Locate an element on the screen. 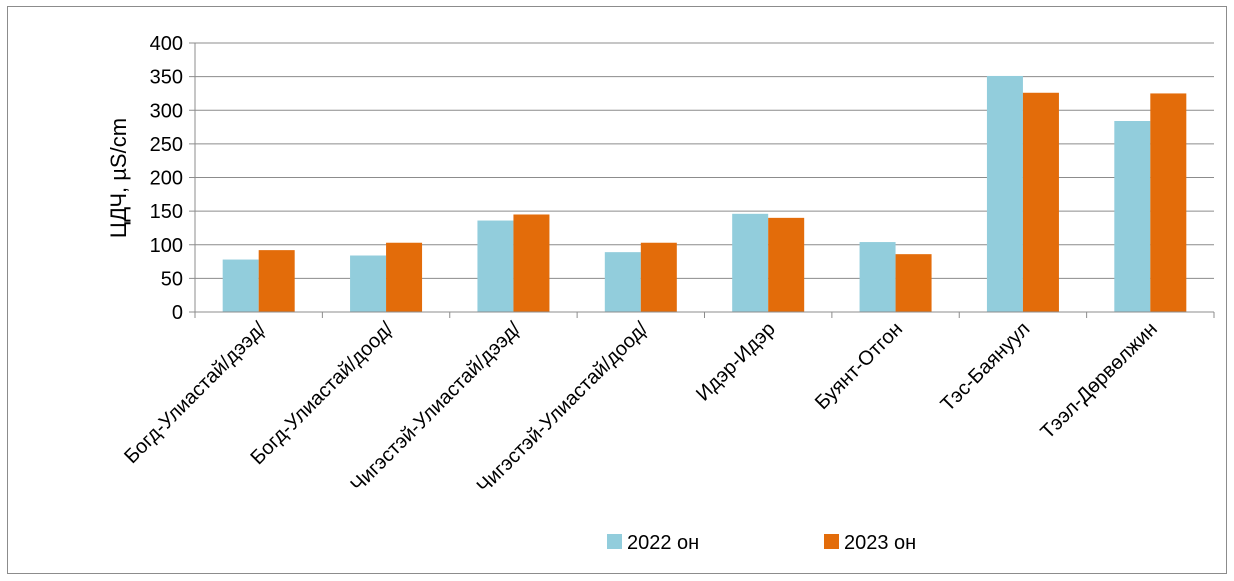 The width and height of the screenshot is (1234, 581). x-tick-label: Буянт-Отгон is located at coordinates (859, 366).